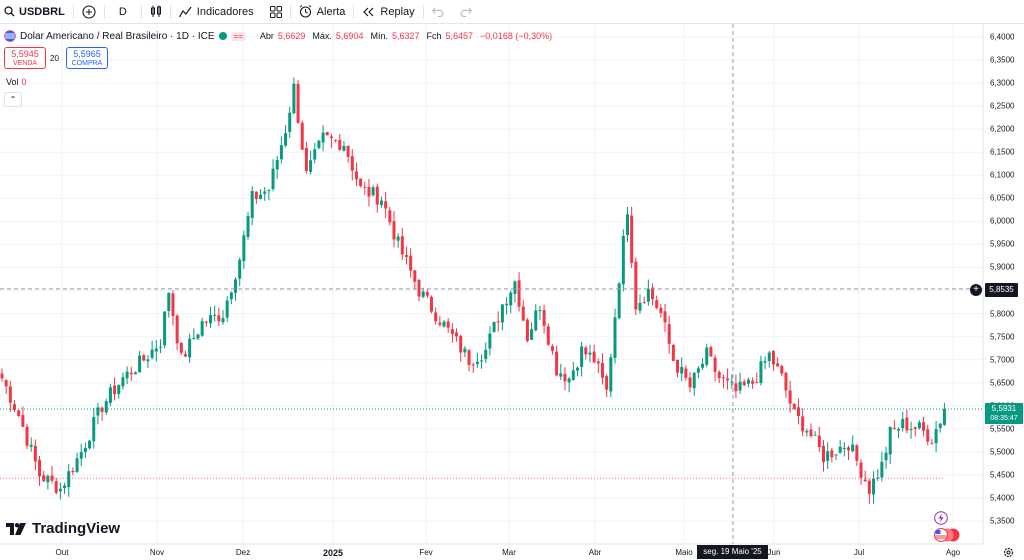  Describe the element at coordinates (1002, 429) in the screenshot. I see `price-tick-label: 5,5500` at that location.